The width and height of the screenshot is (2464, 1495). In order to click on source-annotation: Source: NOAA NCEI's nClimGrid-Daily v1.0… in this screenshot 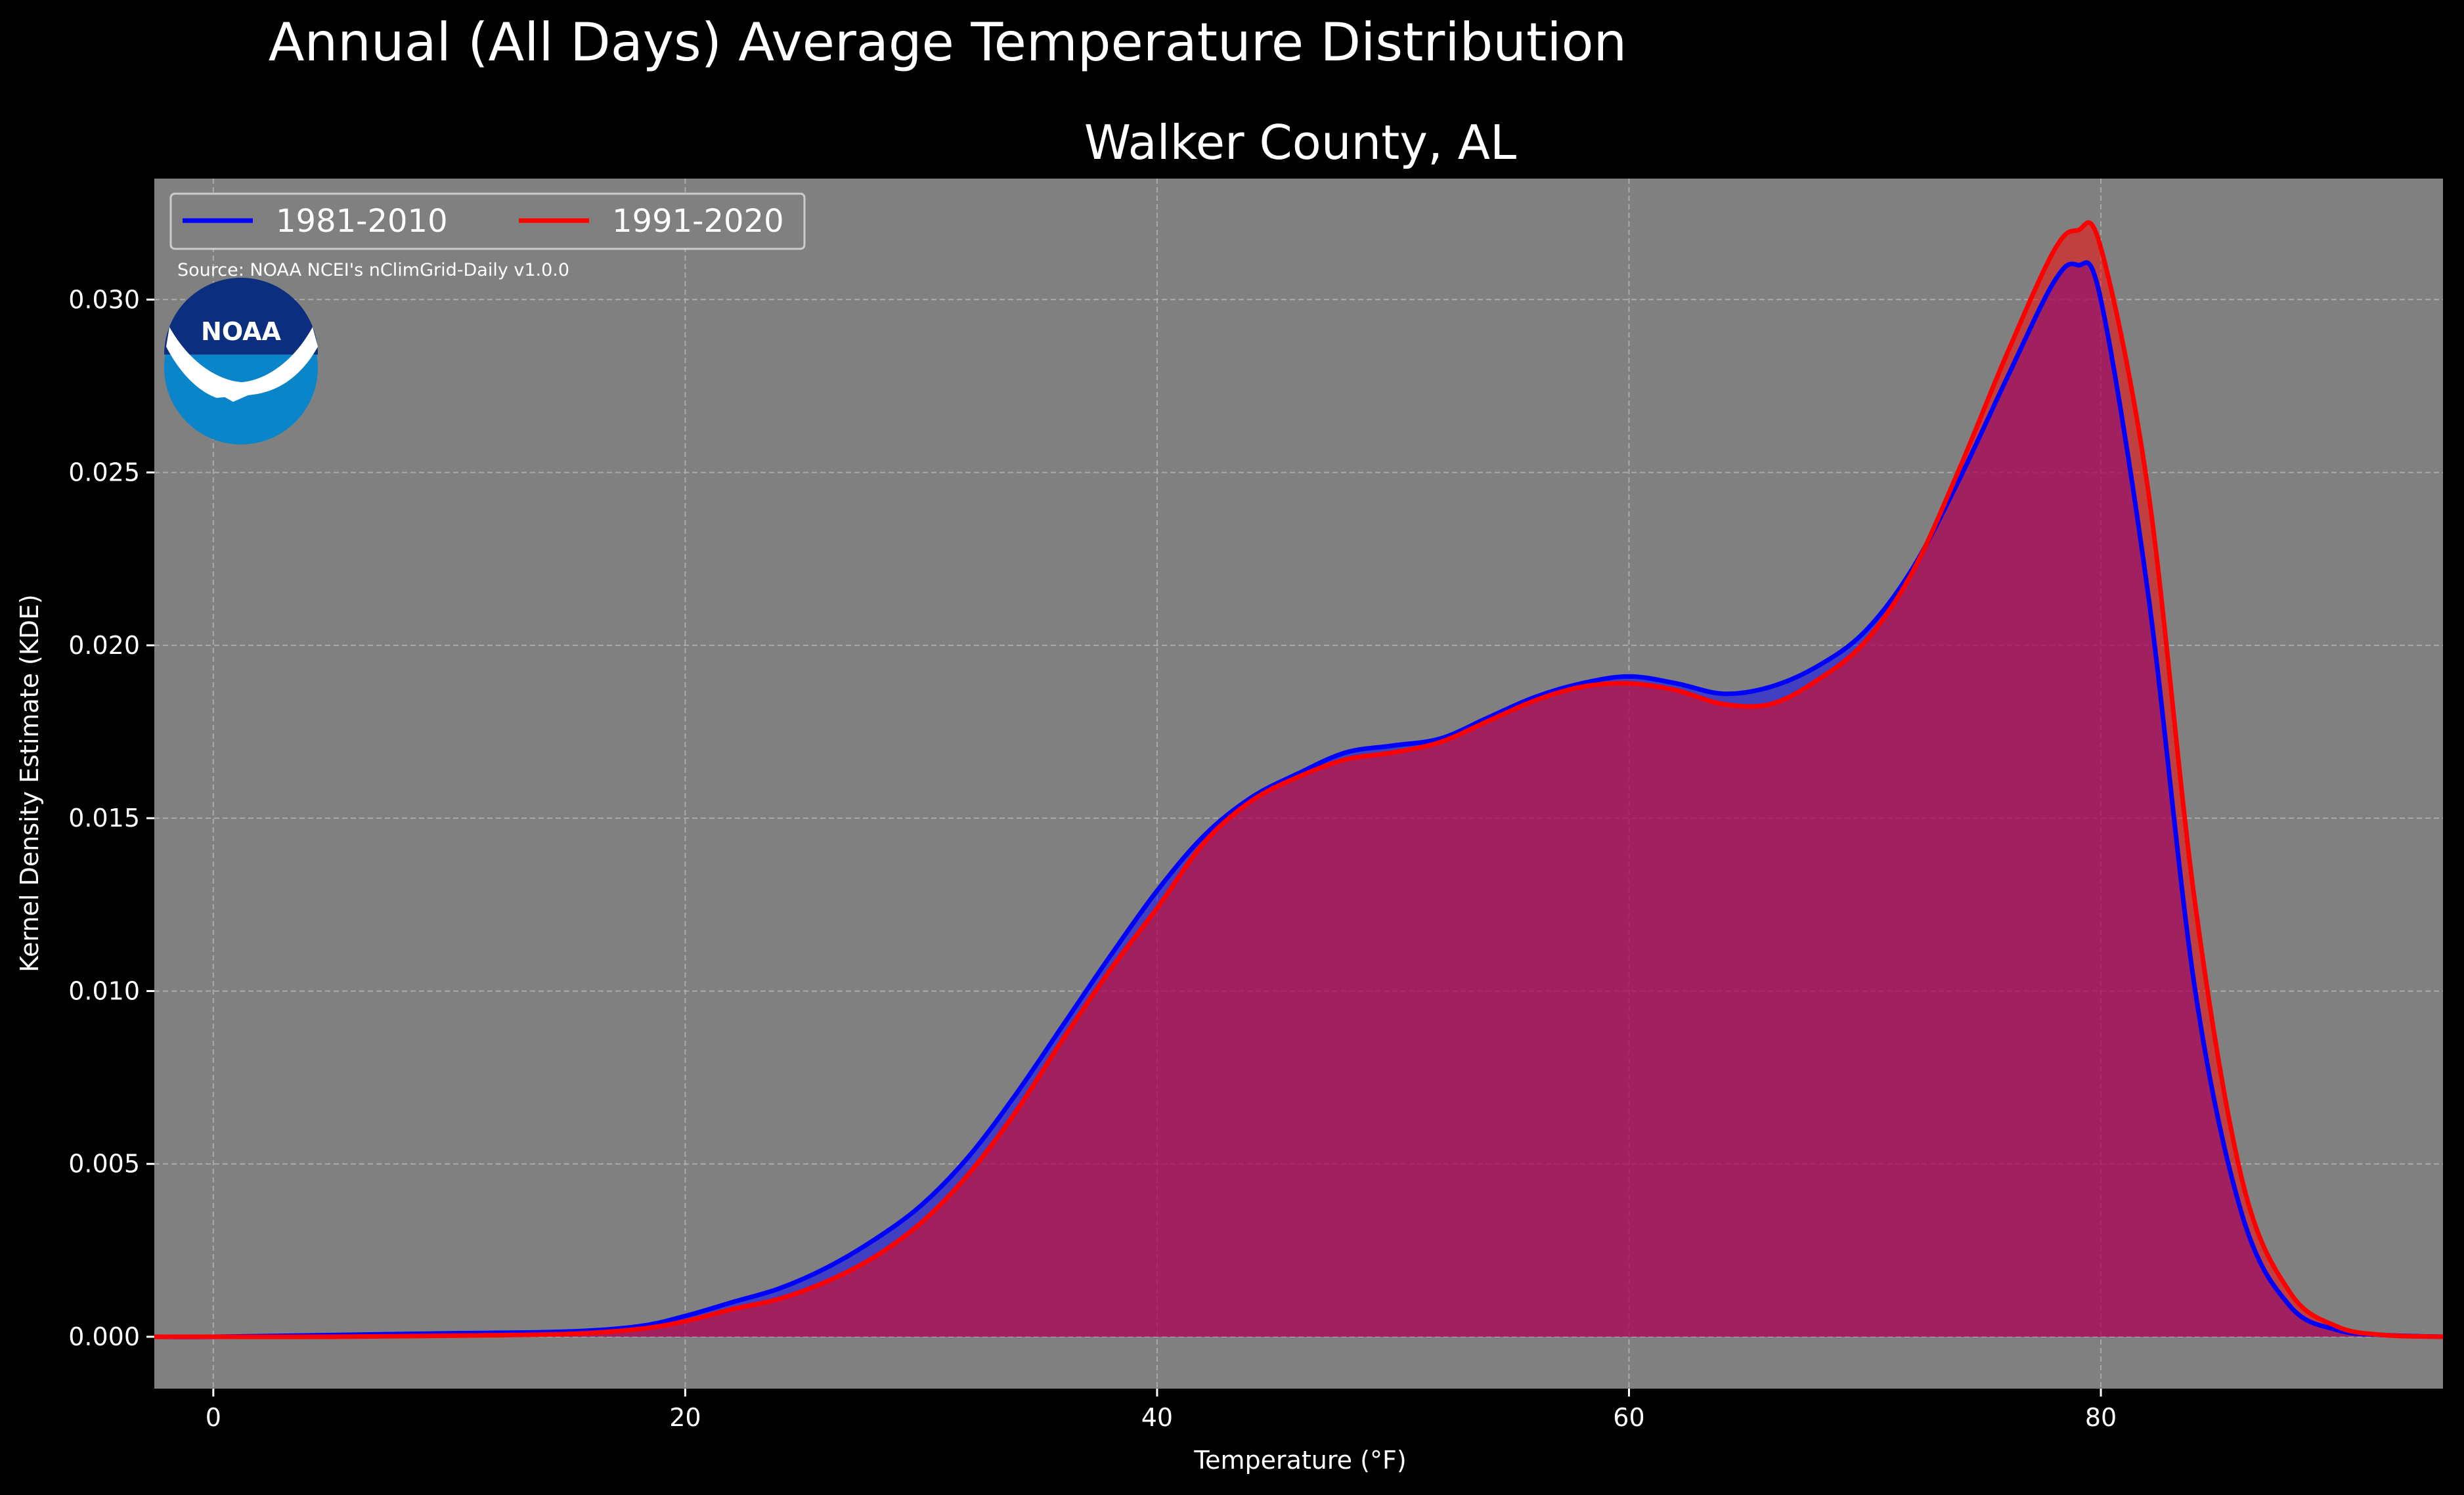, I will do `click(373, 270)`.